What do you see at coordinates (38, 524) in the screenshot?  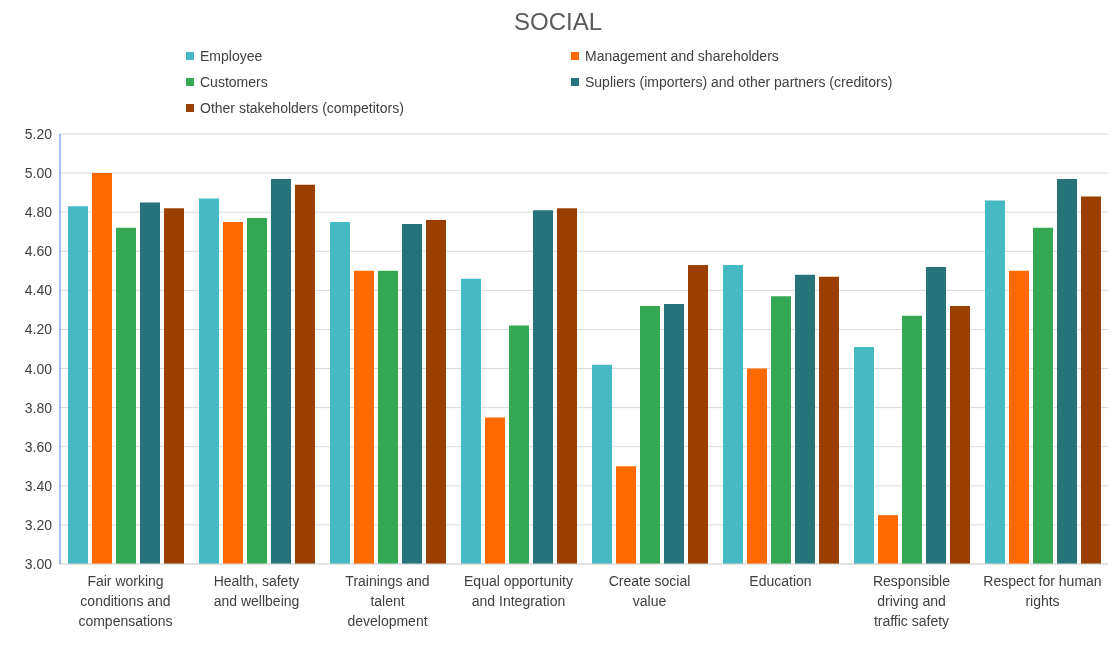 I see `y-tick-label: 3.20` at bounding box center [38, 524].